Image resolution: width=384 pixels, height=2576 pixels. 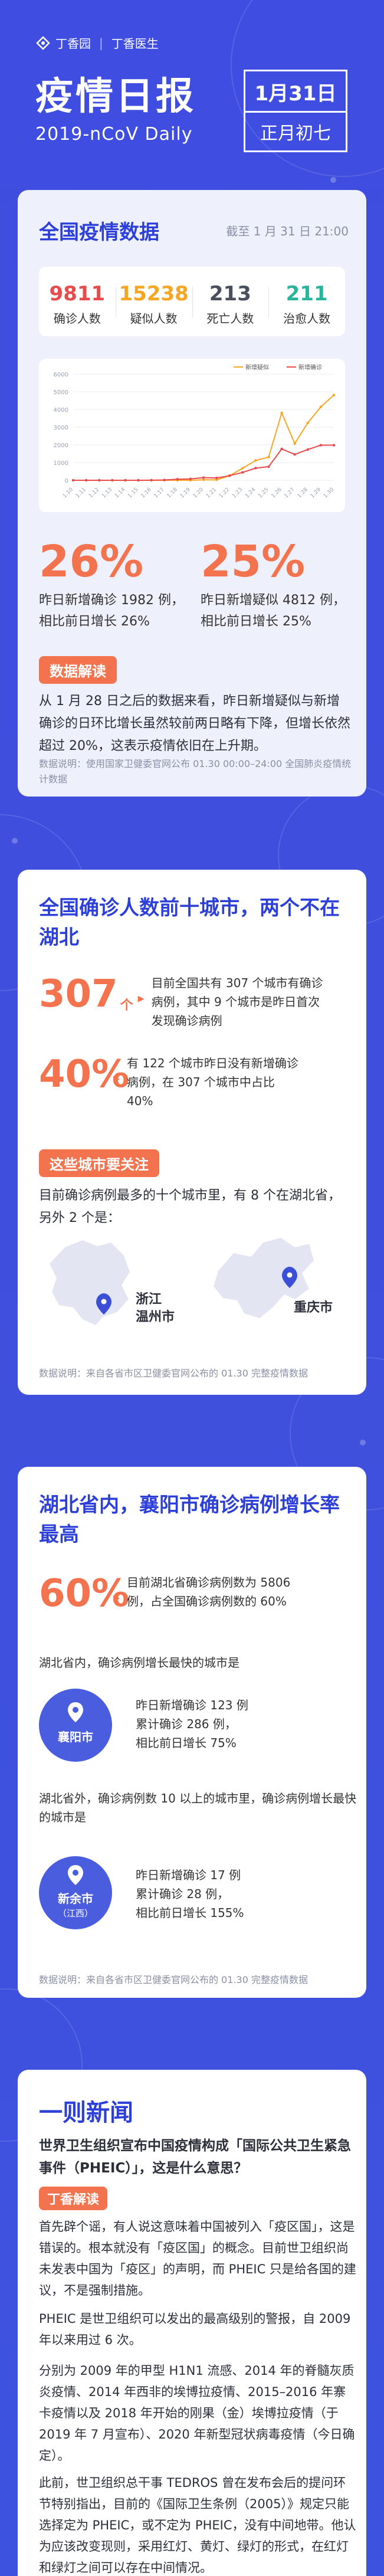 I want to click on hubei-share-value: 60%, so click(x=84, y=1593).